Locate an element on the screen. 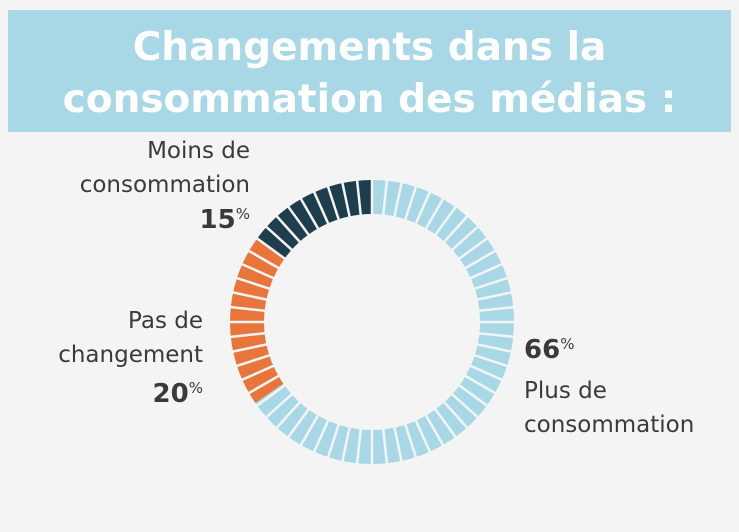 Image resolution: width=739 pixels, height=532 pixels. category-label: Pas de changement is located at coordinates (130, 338).